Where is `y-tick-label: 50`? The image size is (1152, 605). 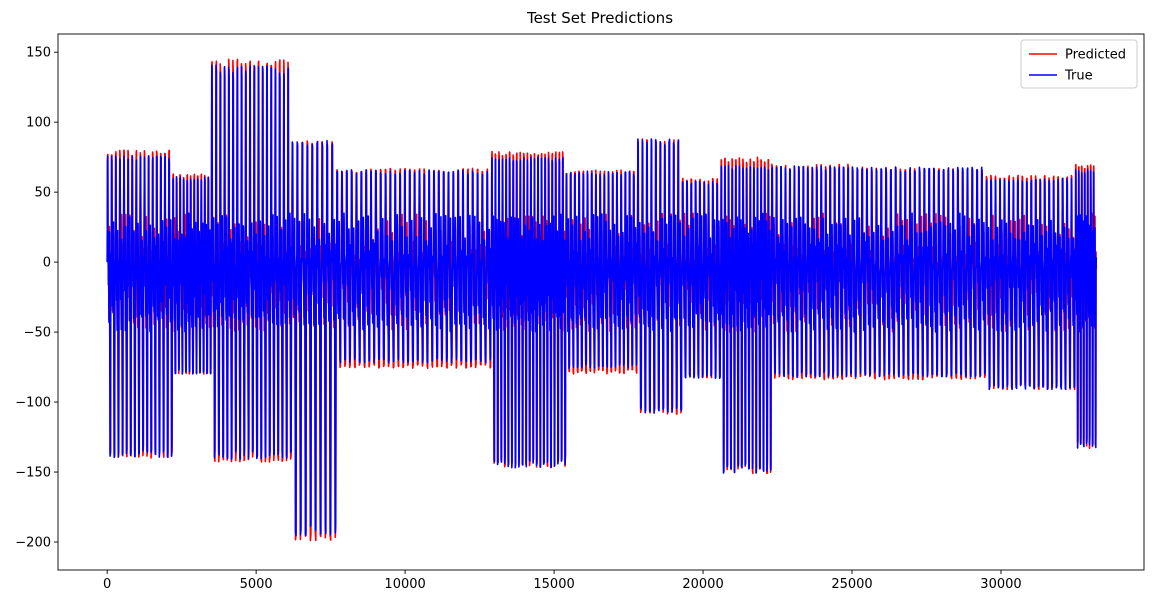
y-tick-label: 50 is located at coordinates (42, 193).